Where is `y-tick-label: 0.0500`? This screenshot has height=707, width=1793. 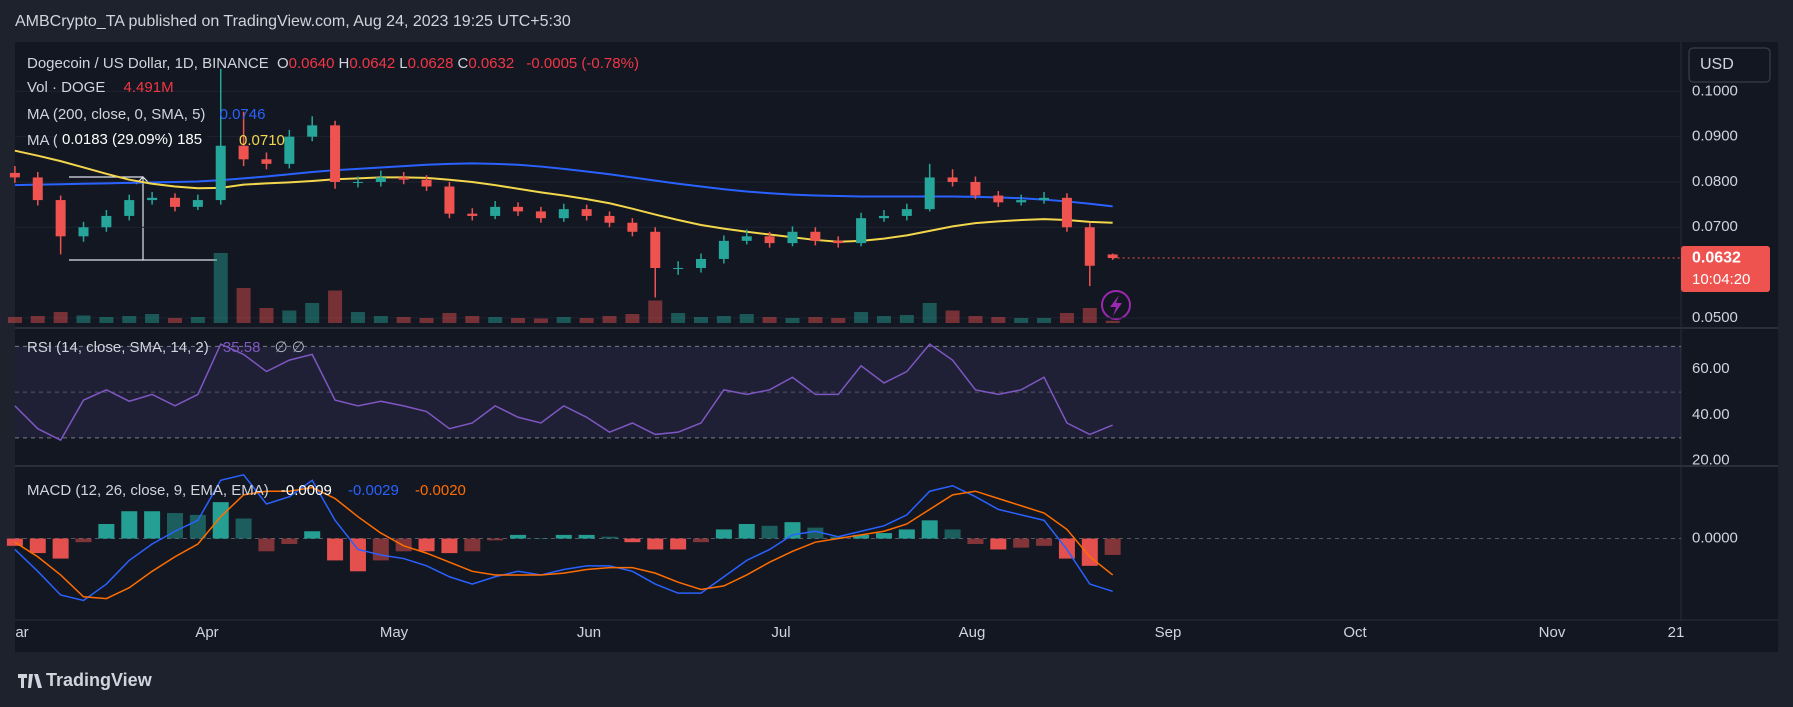
y-tick-label: 0.0500 is located at coordinates (1715, 317).